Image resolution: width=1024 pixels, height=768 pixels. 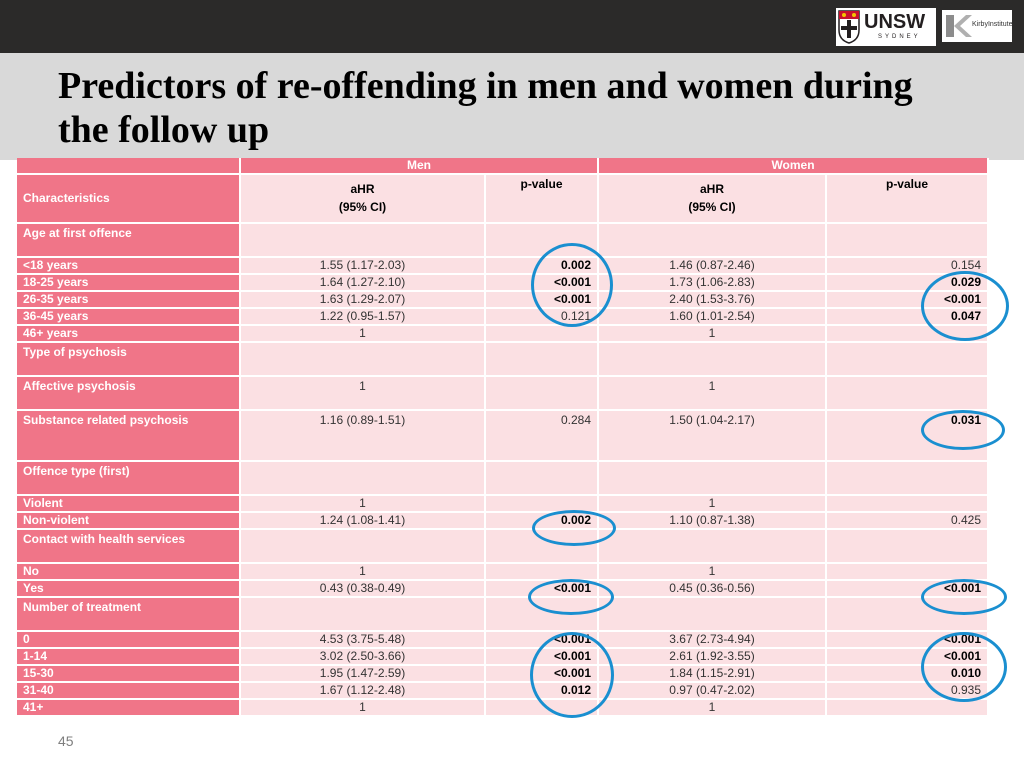 What do you see at coordinates (129, 478) in the screenshot?
I see `row-label: Offence type (first)` at bounding box center [129, 478].